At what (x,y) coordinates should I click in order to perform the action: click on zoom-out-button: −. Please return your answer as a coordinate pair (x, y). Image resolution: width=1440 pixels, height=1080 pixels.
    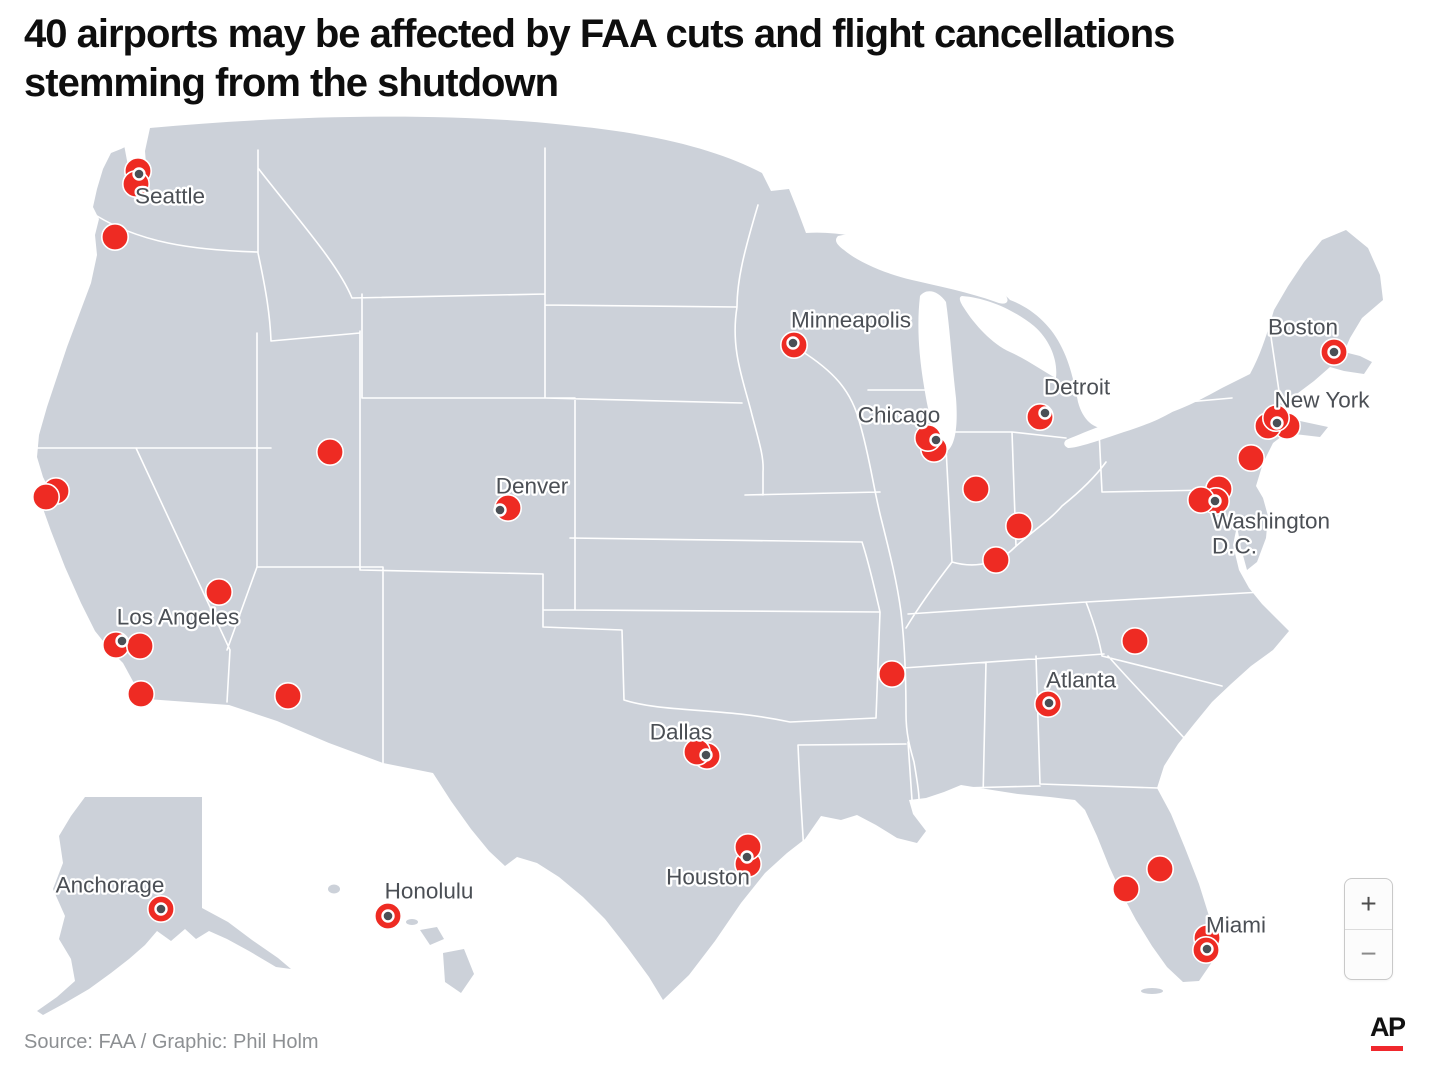
    Looking at the image, I should click on (1368, 954).